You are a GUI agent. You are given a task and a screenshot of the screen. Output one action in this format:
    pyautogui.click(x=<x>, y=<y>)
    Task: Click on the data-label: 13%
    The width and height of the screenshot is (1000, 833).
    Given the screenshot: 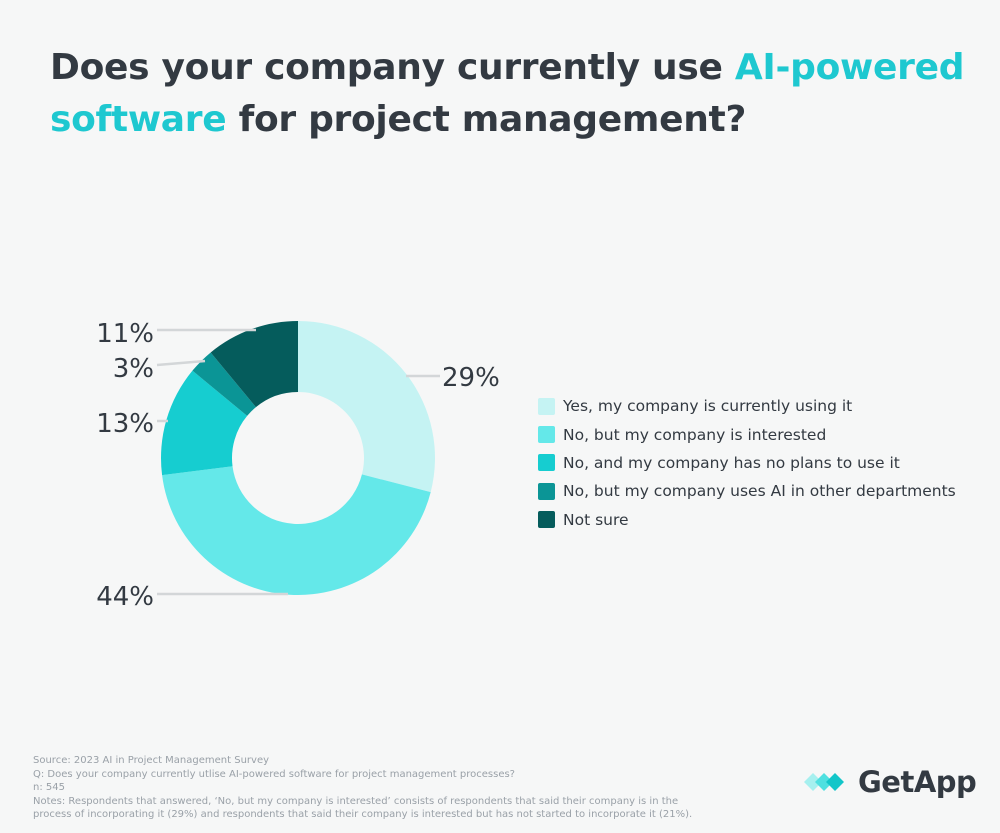 What is the action you would take?
    pyautogui.click(x=125, y=424)
    